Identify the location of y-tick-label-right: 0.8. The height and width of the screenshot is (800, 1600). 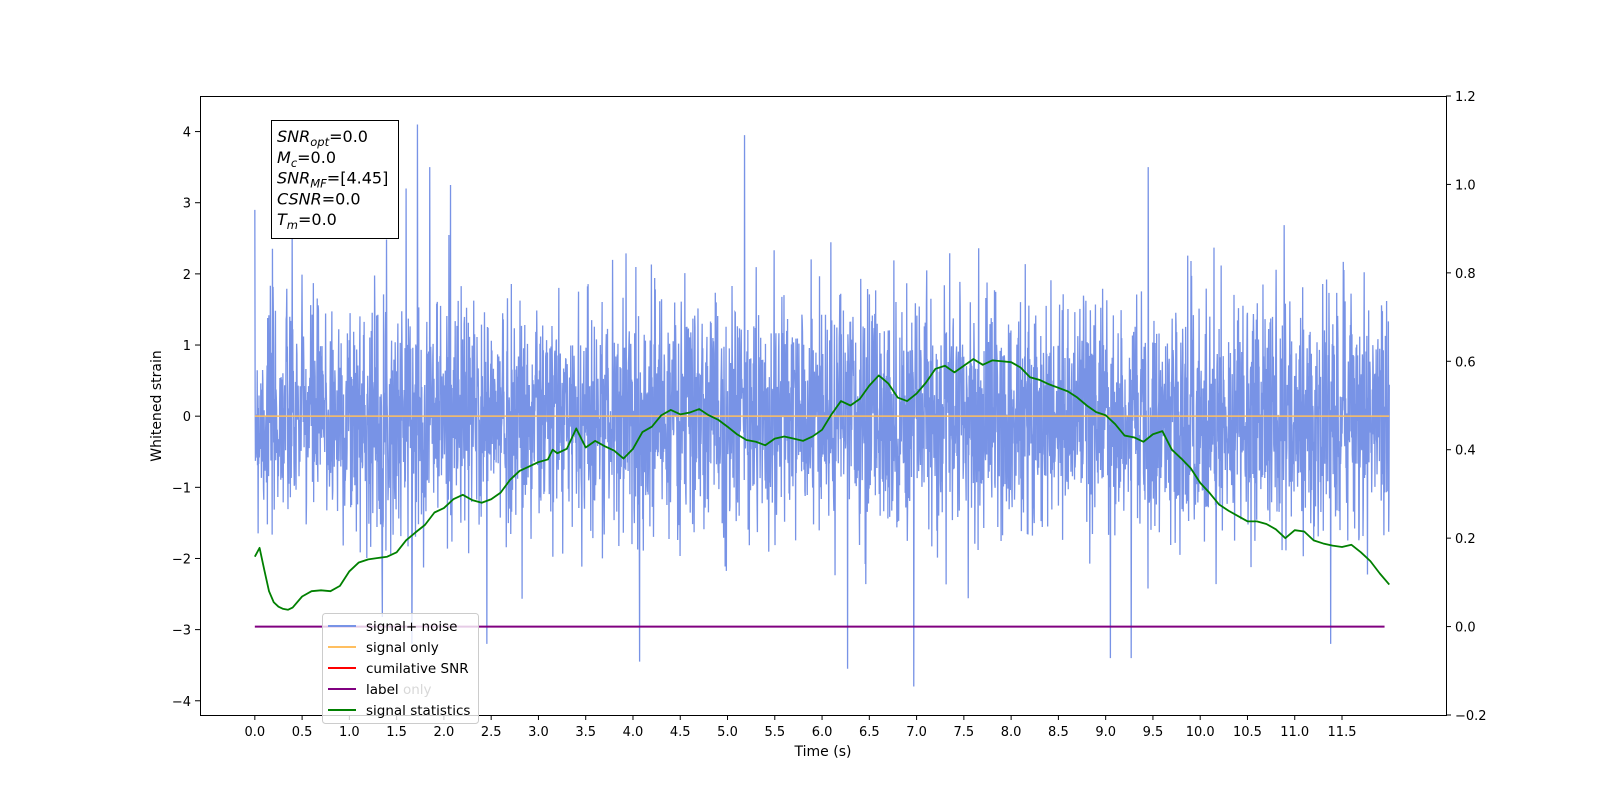
(1465, 274).